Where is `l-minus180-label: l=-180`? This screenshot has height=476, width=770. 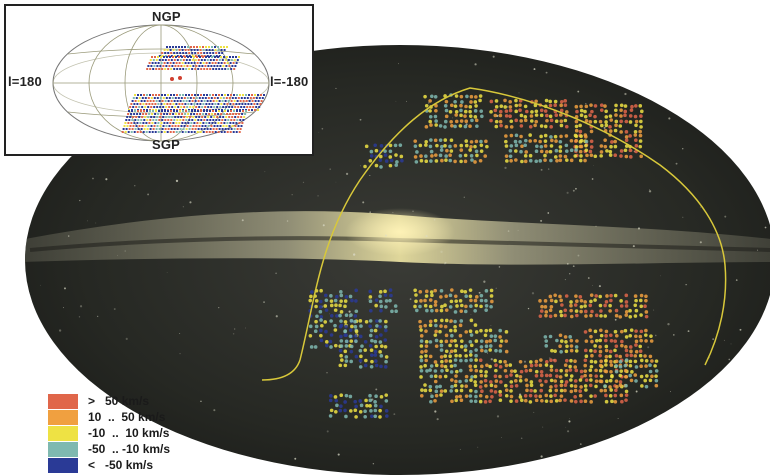
l-minus180-label: l=-180 is located at coordinates (289, 81).